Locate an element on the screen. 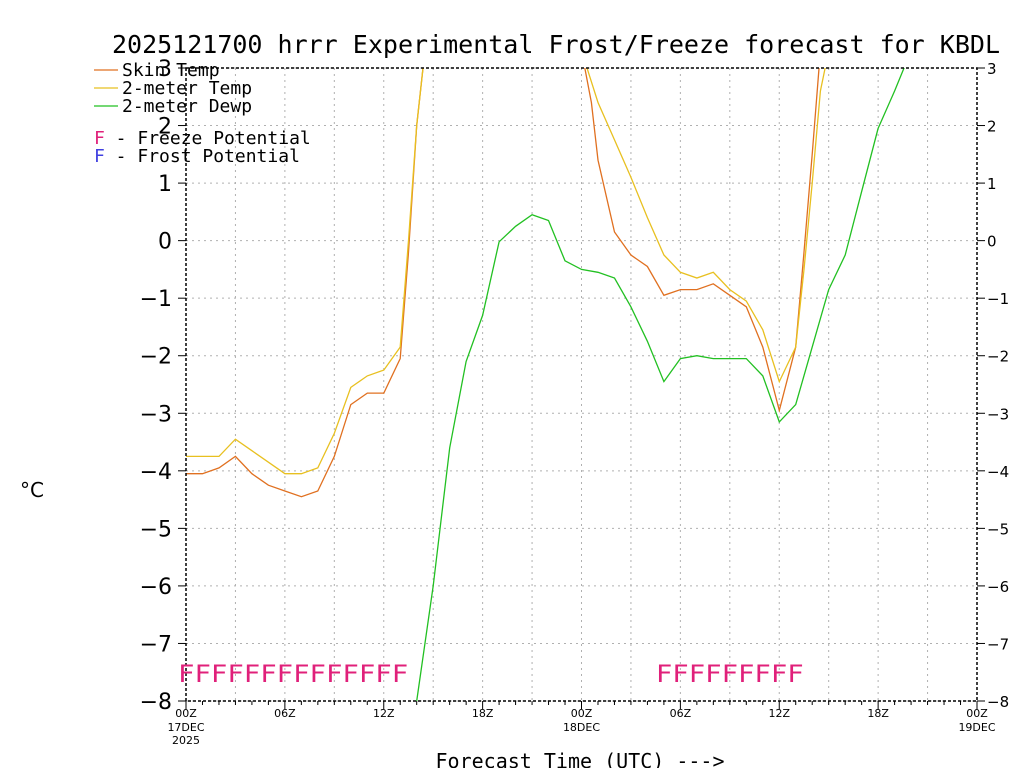 This screenshot has width=1024, height=768. legend-label: 2-meter Temp is located at coordinates (187, 88).